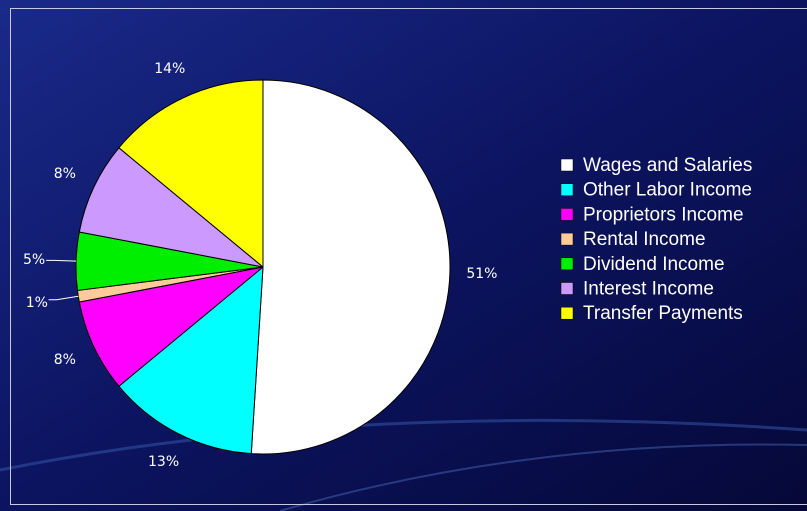  I want to click on data-label: 51%, so click(481, 274).